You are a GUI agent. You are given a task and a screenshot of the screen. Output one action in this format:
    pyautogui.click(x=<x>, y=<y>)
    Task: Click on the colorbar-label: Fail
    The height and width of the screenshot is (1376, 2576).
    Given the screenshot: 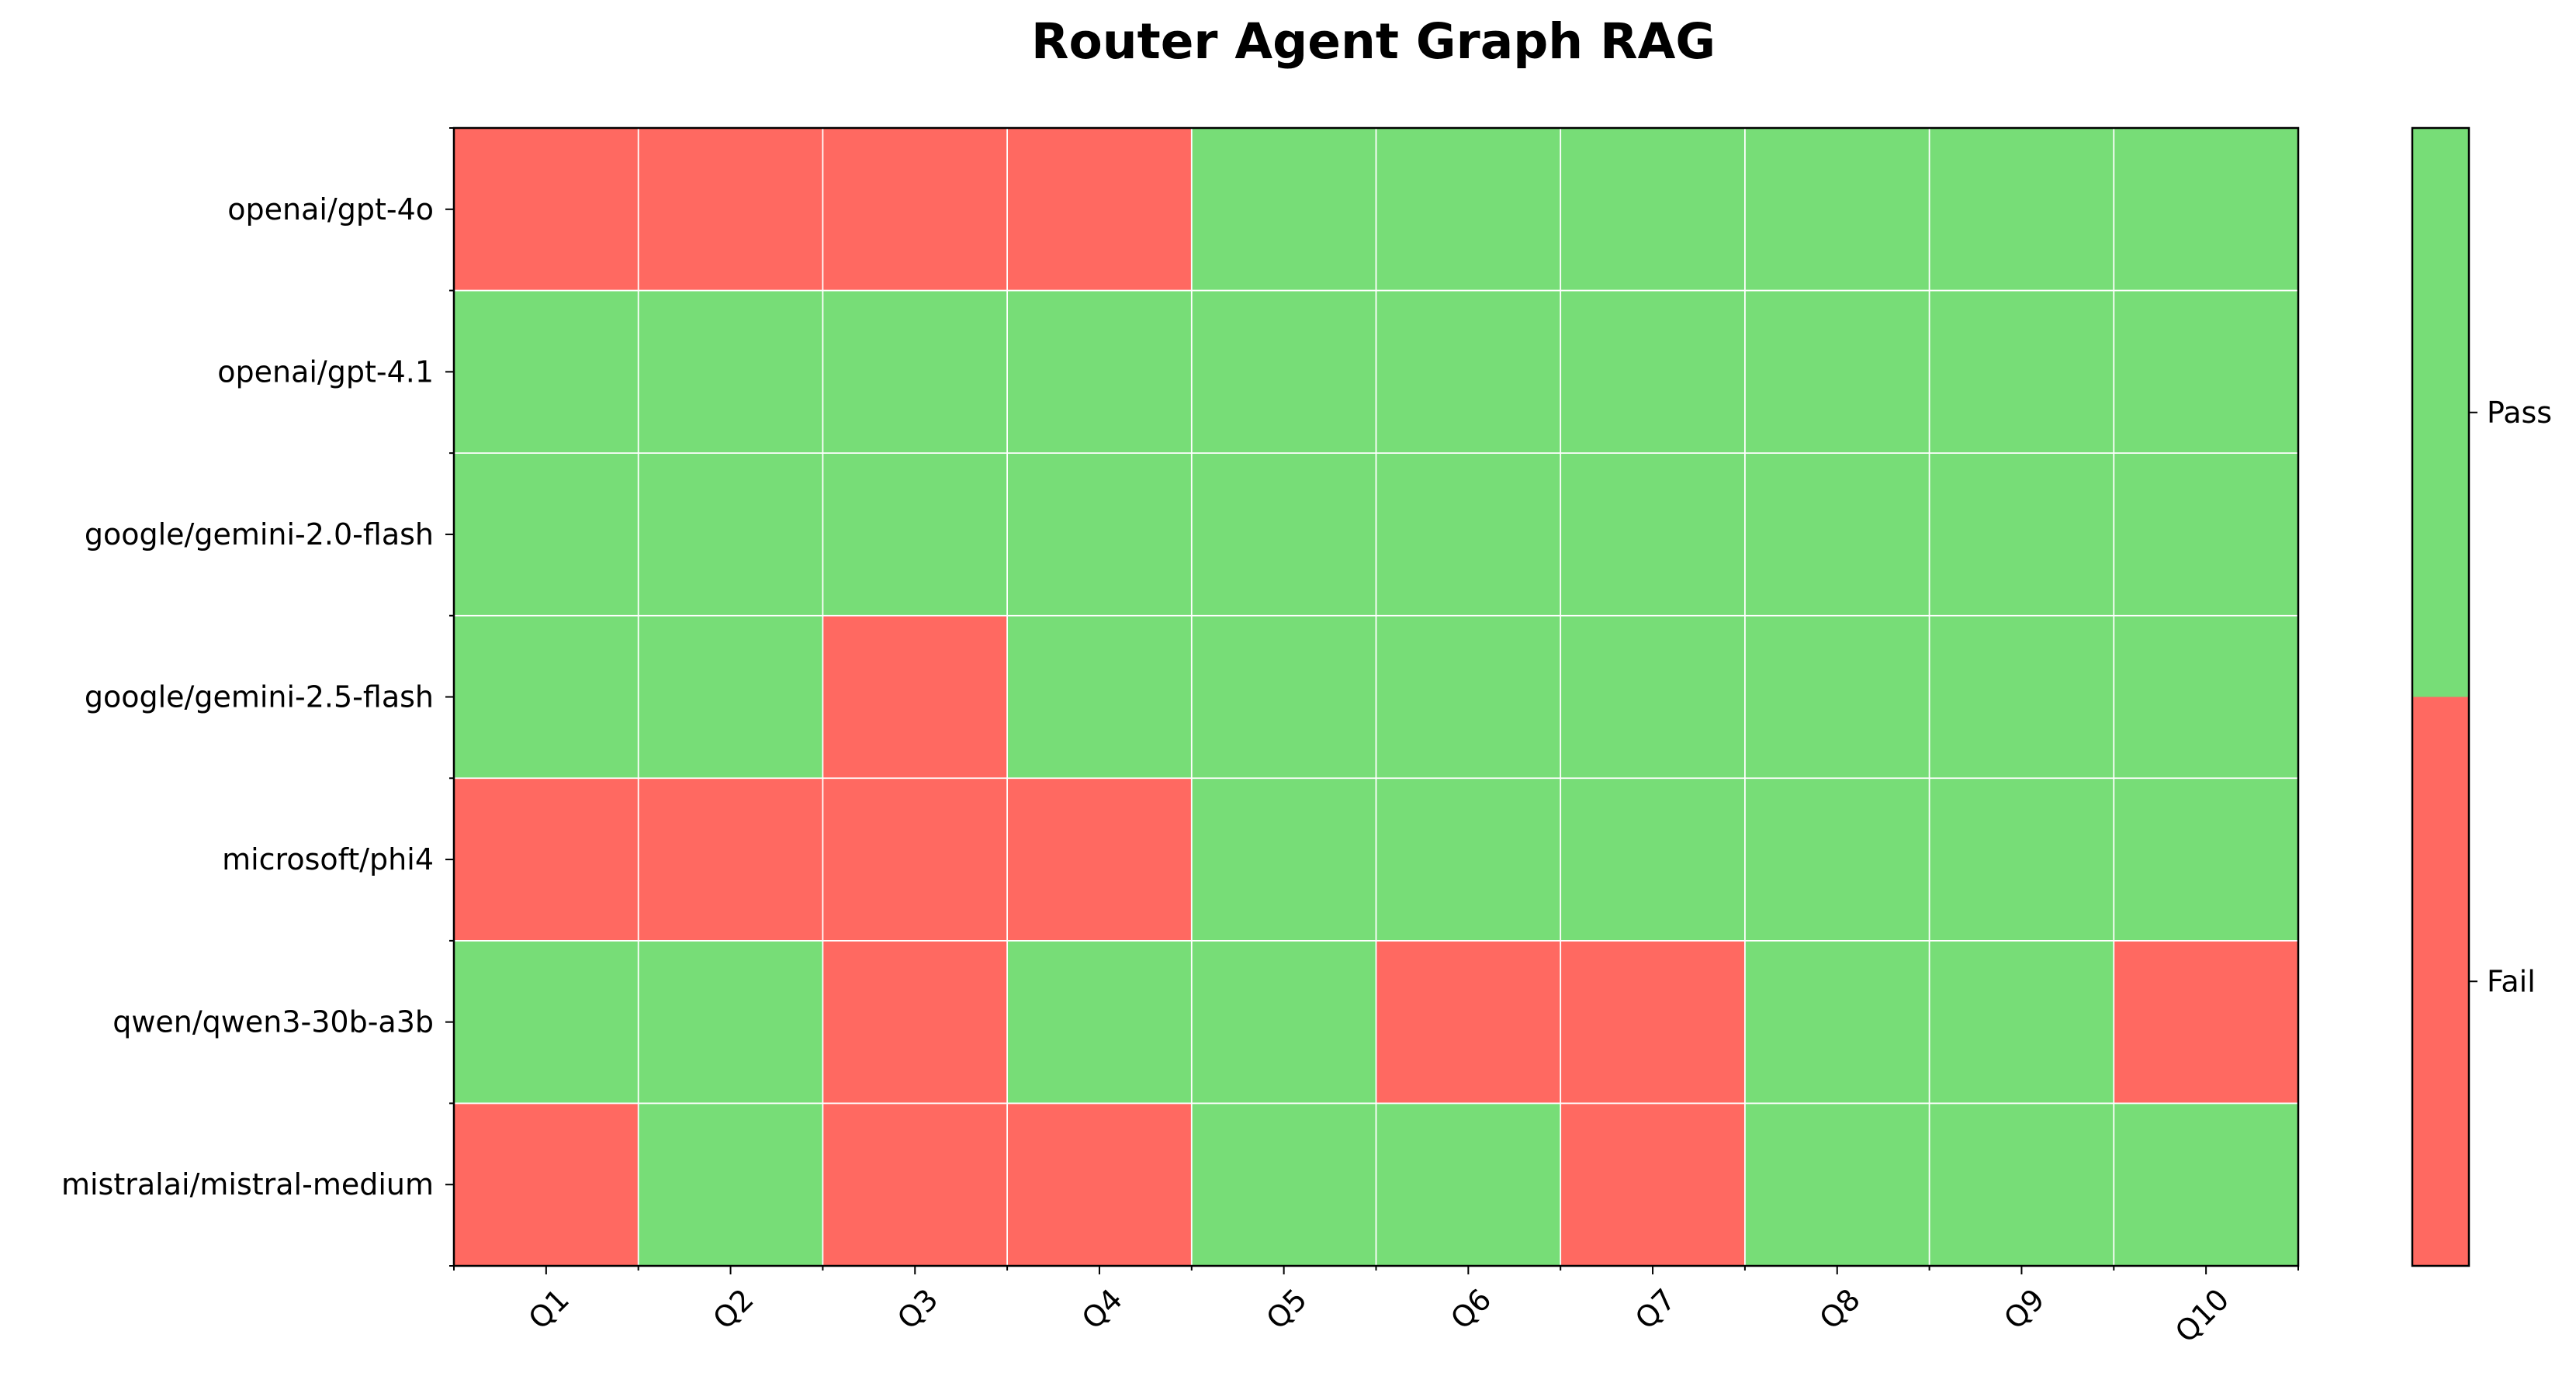 What is the action you would take?
    pyautogui.click(x=2511, y=981)
    